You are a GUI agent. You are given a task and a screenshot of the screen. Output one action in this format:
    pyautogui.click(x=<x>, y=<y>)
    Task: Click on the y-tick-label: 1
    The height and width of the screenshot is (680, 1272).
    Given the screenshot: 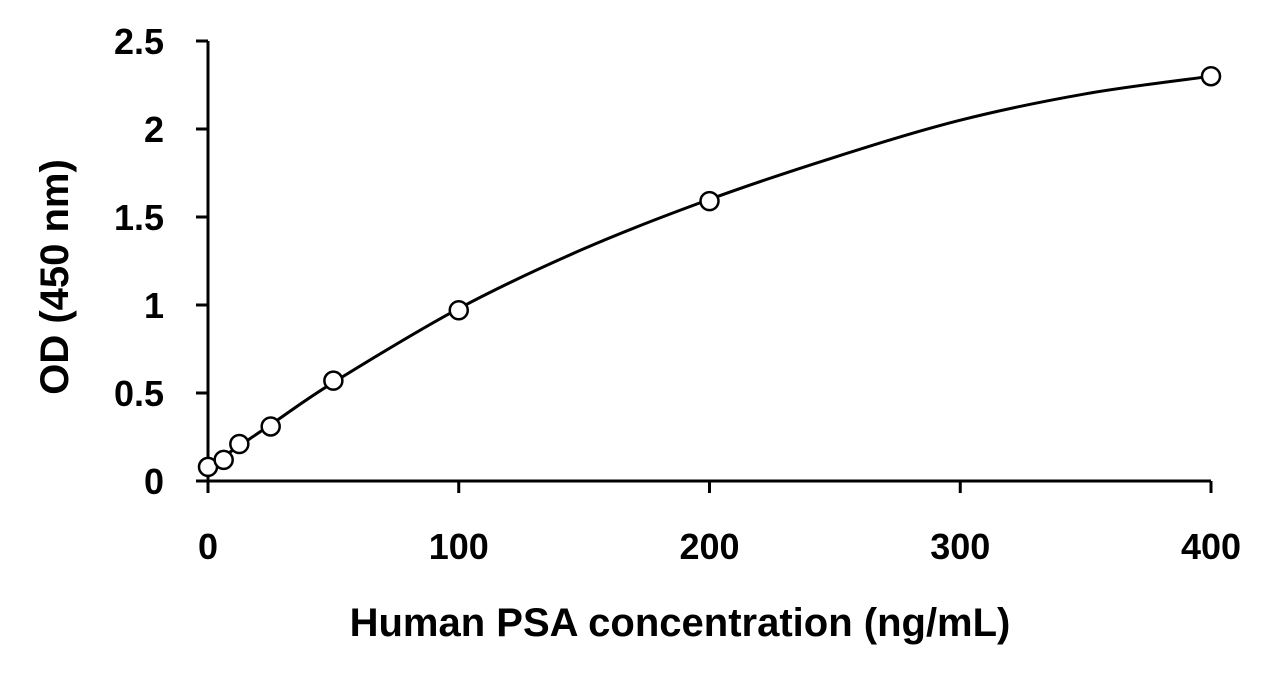 What is the action you would take?
    pyautogui.click(x=154, y=305)
    